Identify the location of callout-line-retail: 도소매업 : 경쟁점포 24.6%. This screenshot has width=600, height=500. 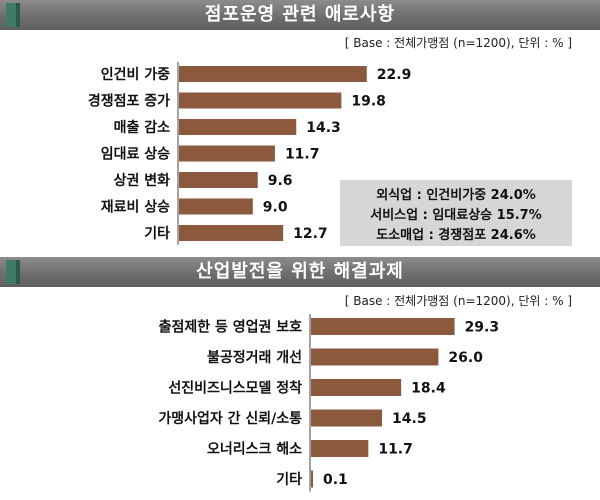
(456, 235).